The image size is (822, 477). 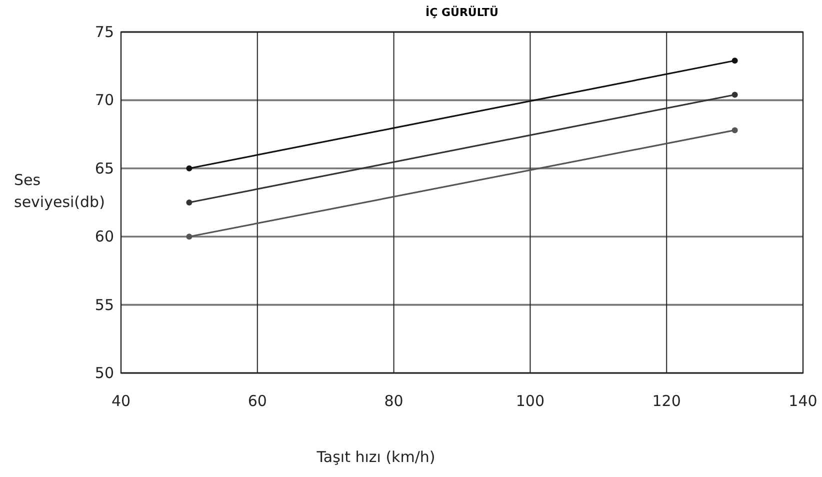 What do you see at coordinates (394, 401) in the screenshot?
I see `x-tick-label: 80` at bounding box center [394, 401].